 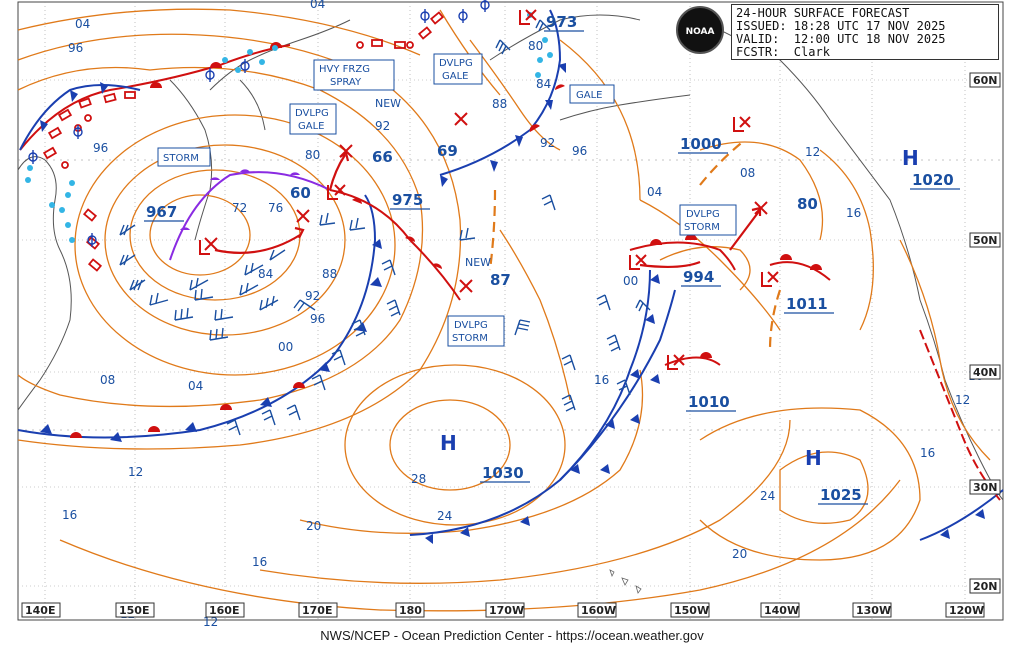 I want to click on forecast-number-00: 00, so click(x=630, y=281).